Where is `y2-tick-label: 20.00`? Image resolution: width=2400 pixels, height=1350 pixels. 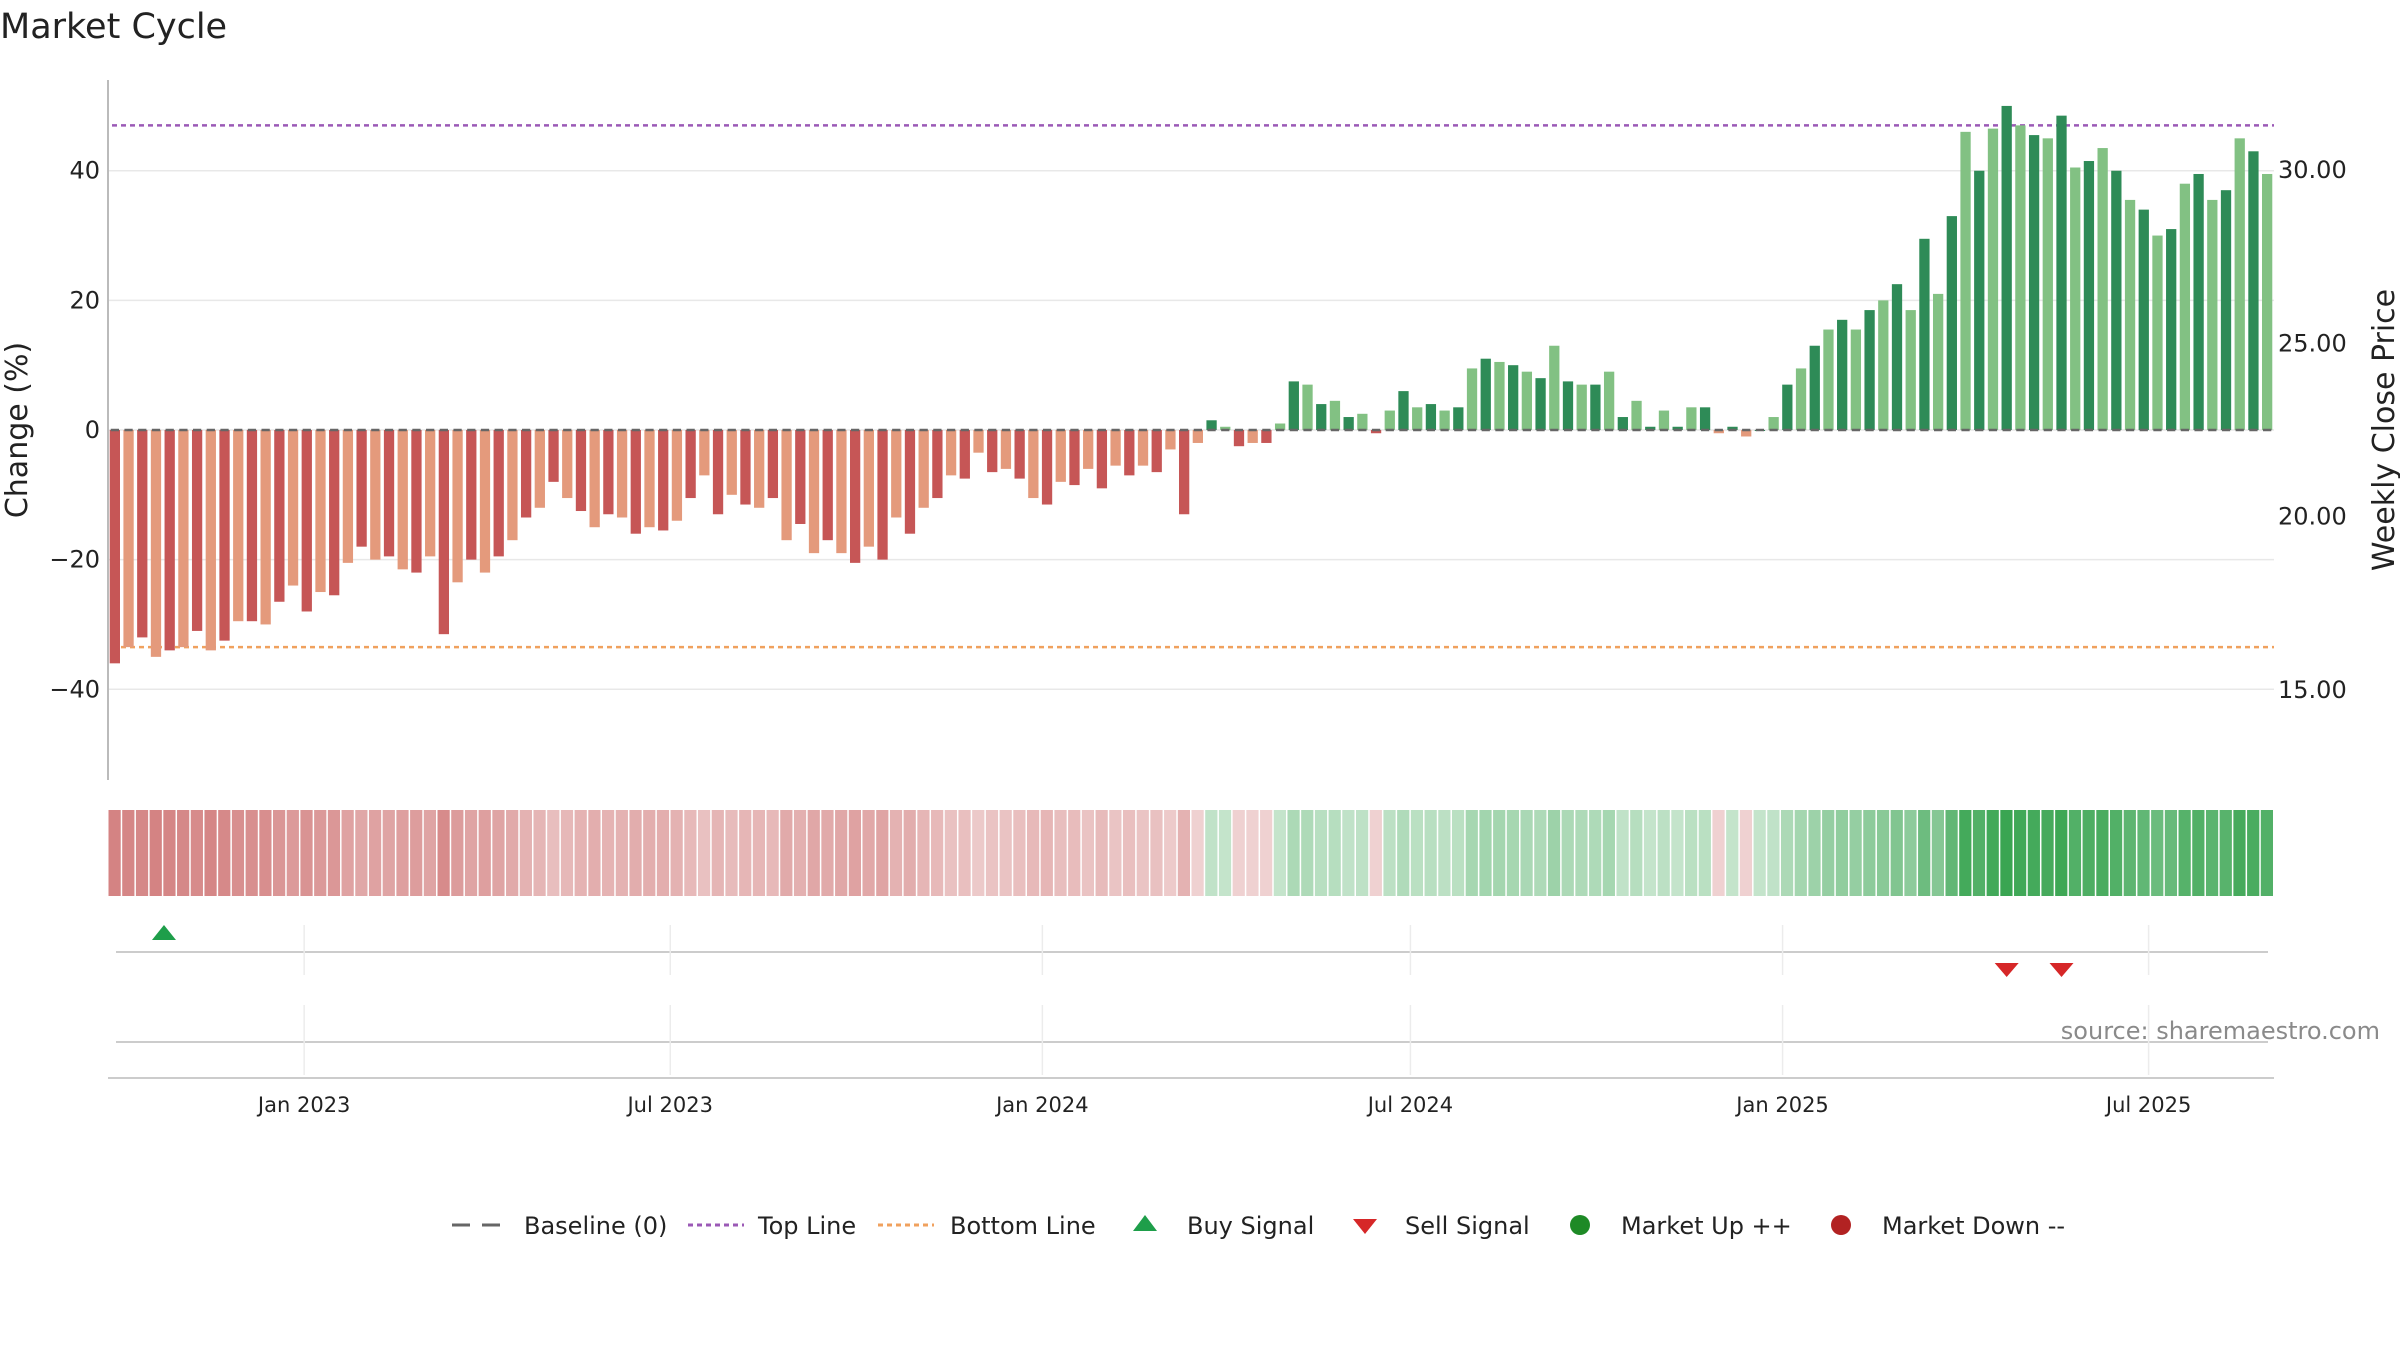
y2-tick-label: 20.00 is located at coordinates (2312, 517).